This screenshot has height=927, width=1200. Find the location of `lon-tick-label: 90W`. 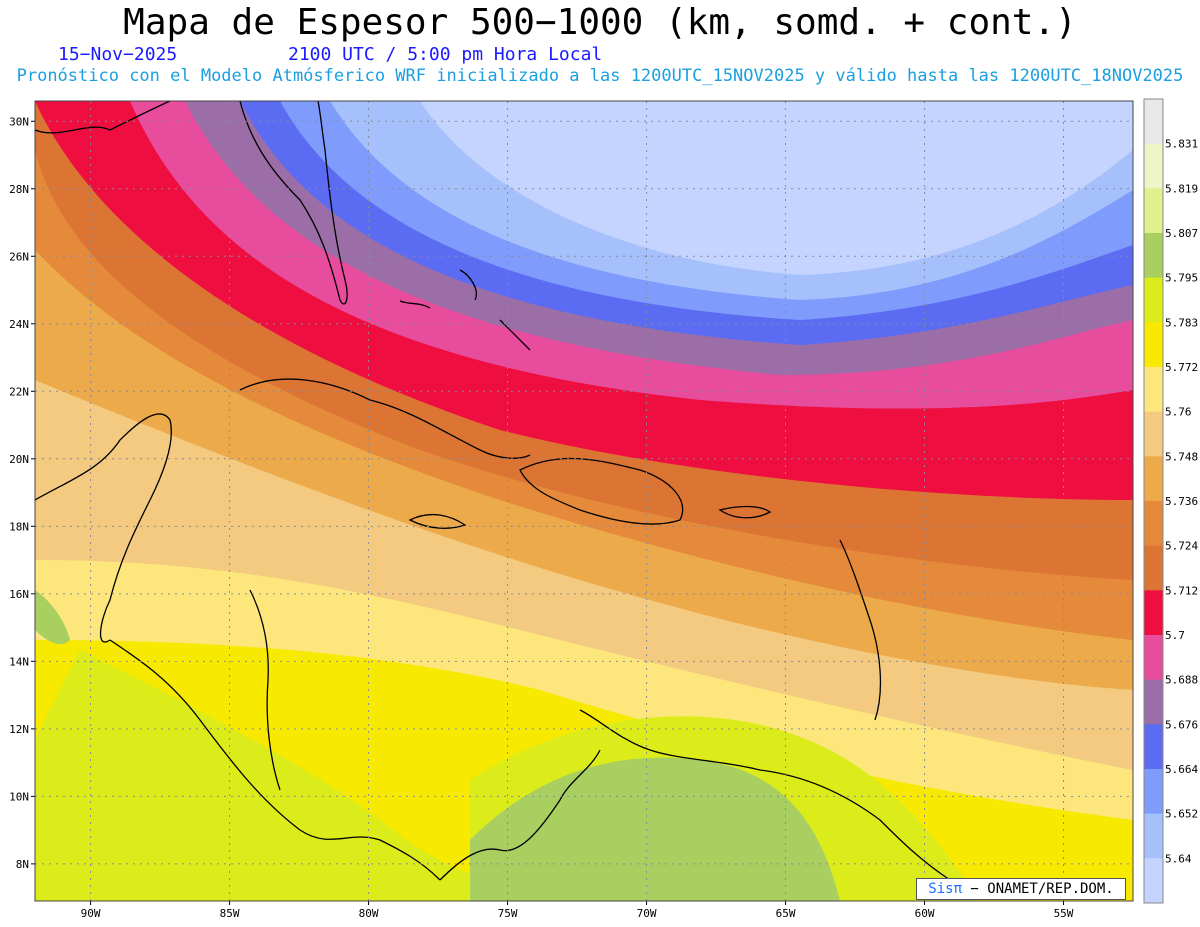

lon-tick-label: 90W is located at coordinates (91, 913).